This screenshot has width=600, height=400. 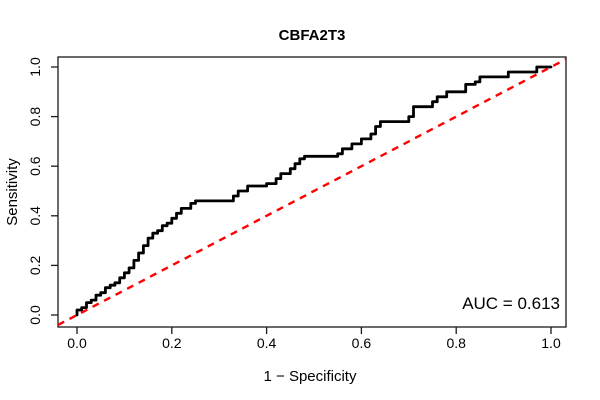 I want to click on x-tick-label: 0.8, so click(x=456, y=343).